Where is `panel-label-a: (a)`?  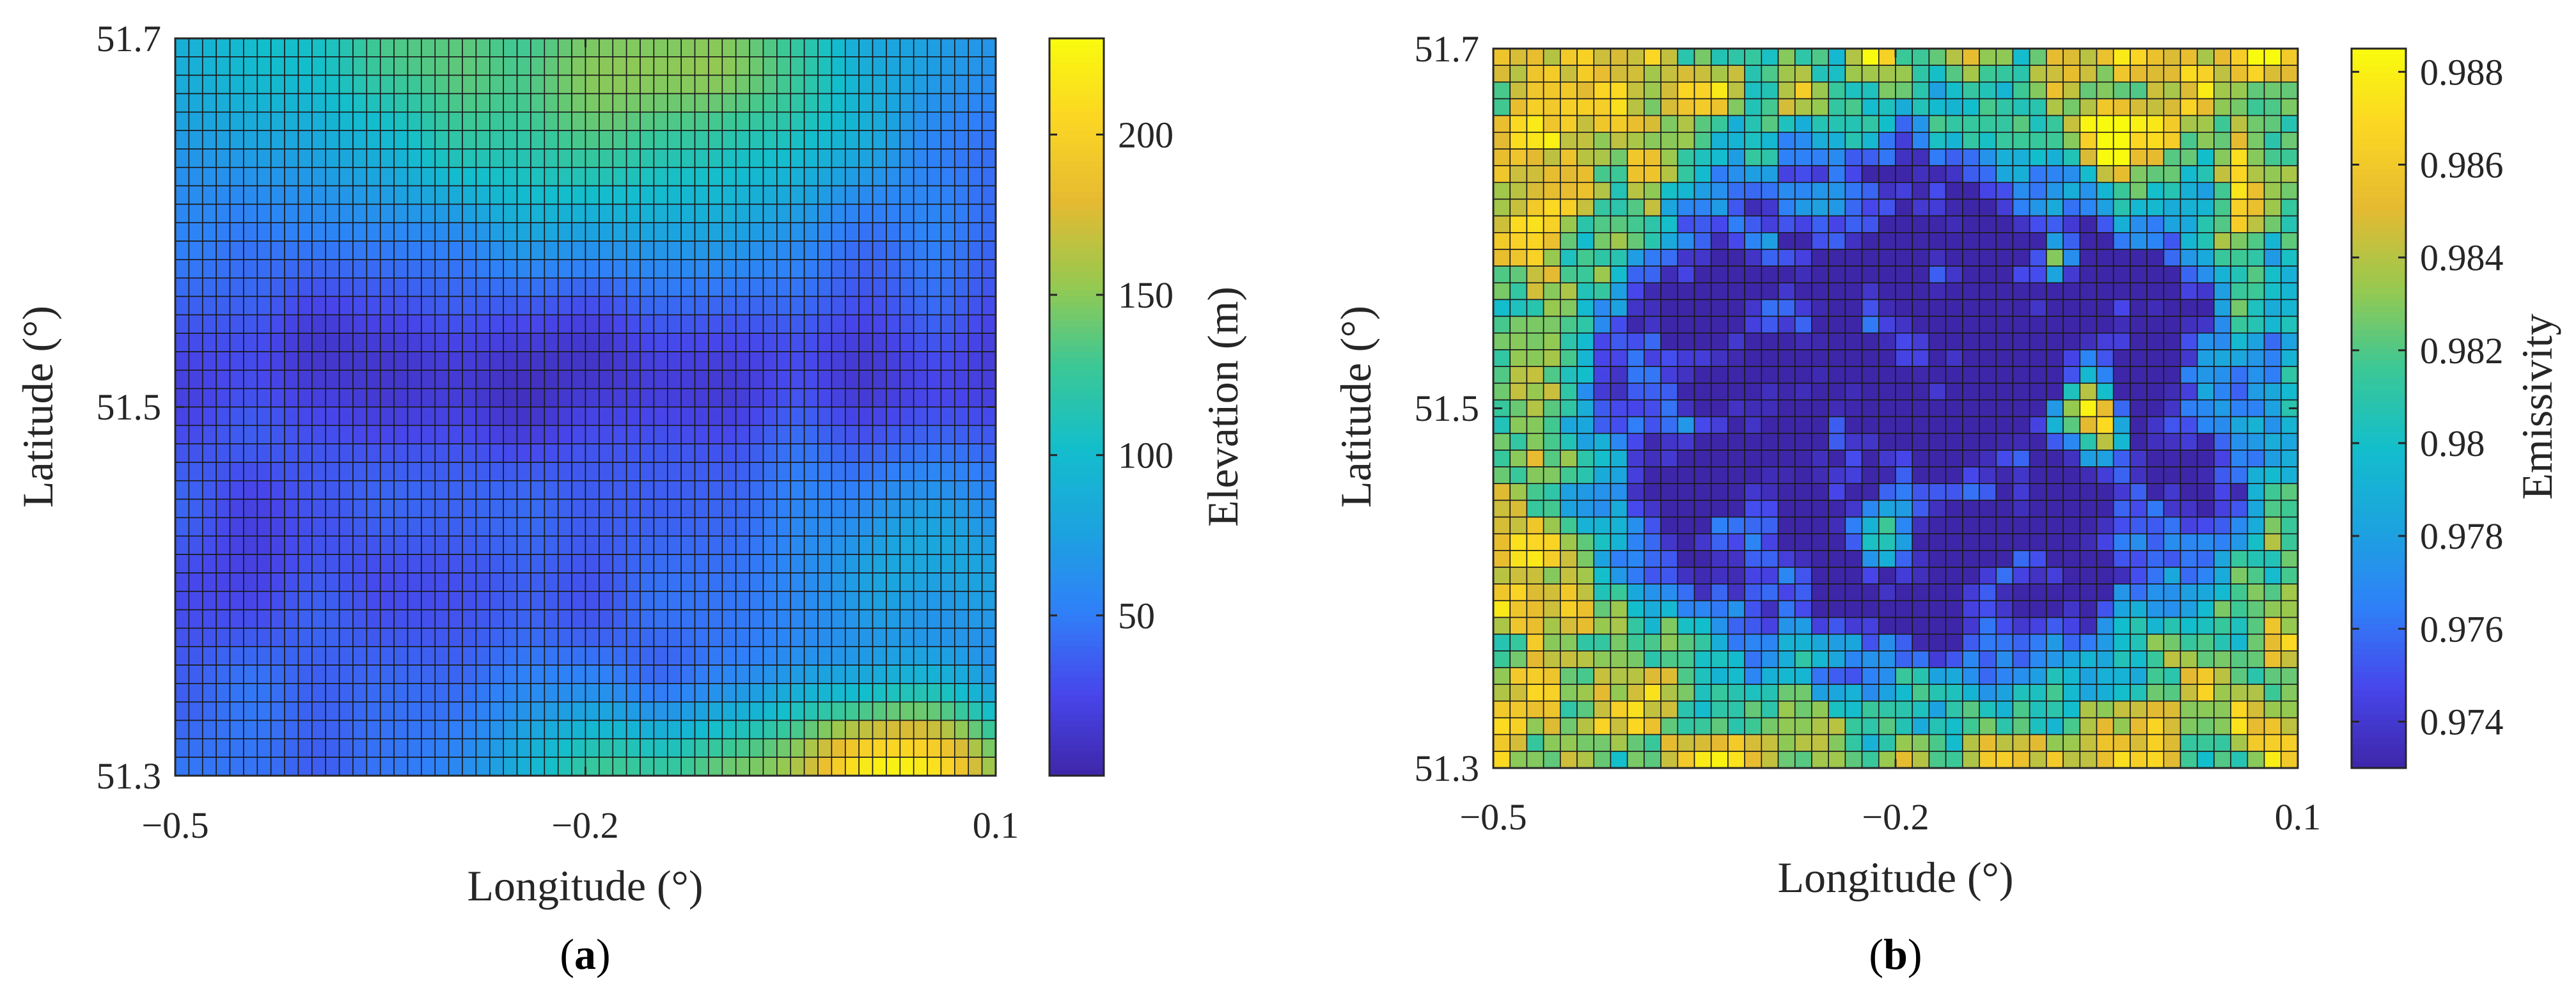 panel-label-a: (a) is located at coordinates (585, 954).